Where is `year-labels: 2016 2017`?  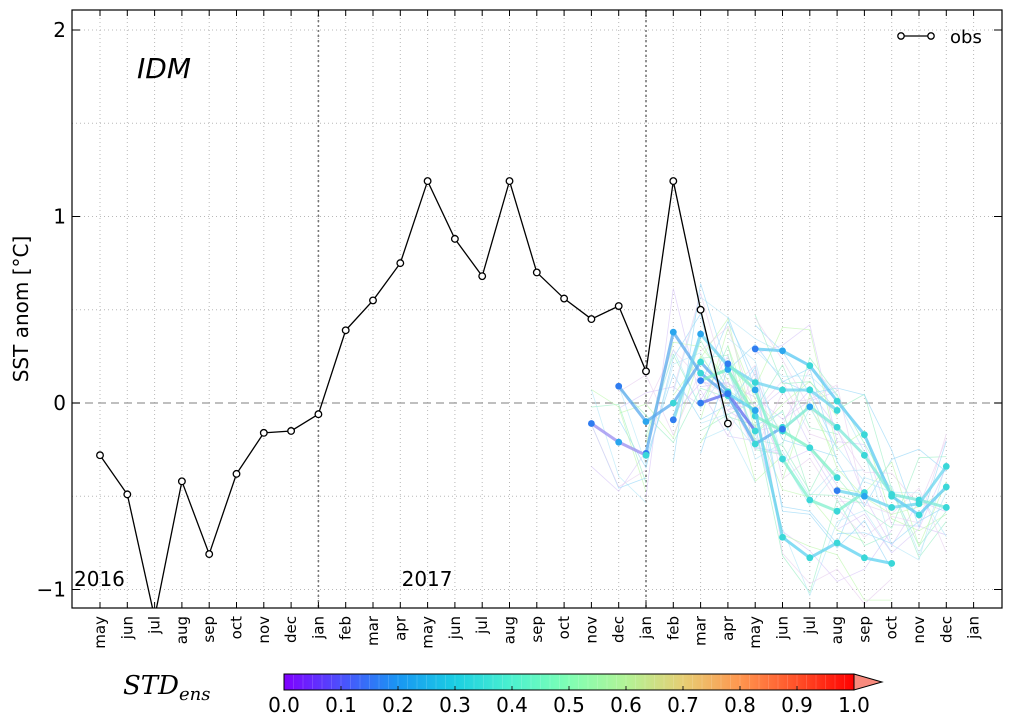 year-labels: 2016 2017 is located at coordinates (263, 579).